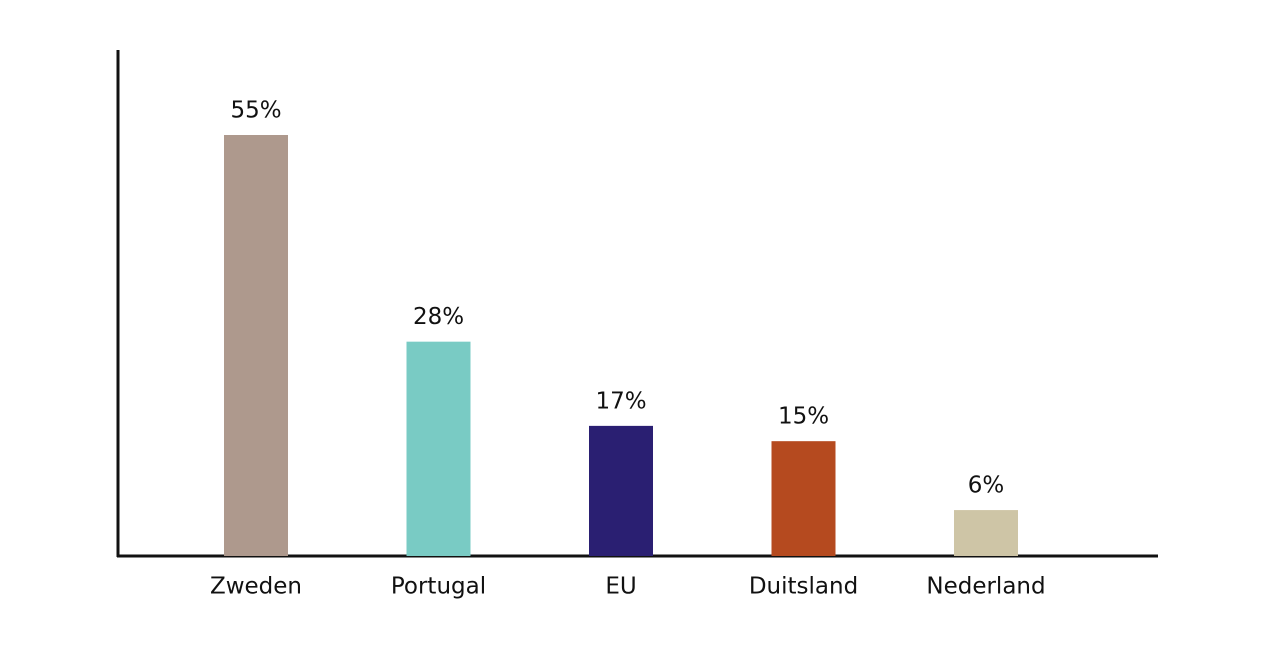  I want to click on value-label: 15%, so click(803, 417).